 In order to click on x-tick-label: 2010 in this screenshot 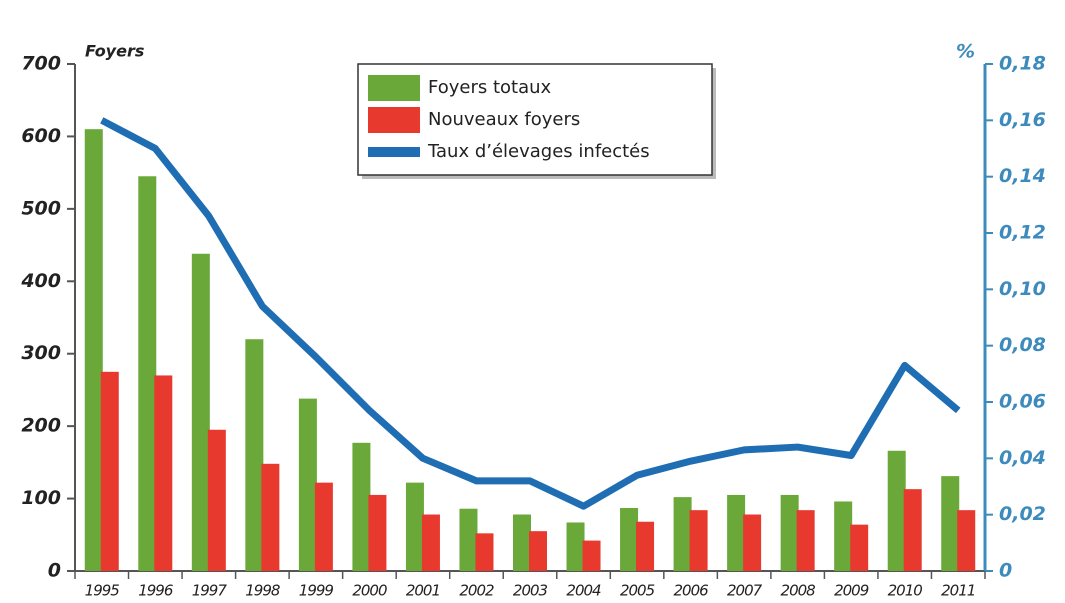, I will do `click(905, 591)`.